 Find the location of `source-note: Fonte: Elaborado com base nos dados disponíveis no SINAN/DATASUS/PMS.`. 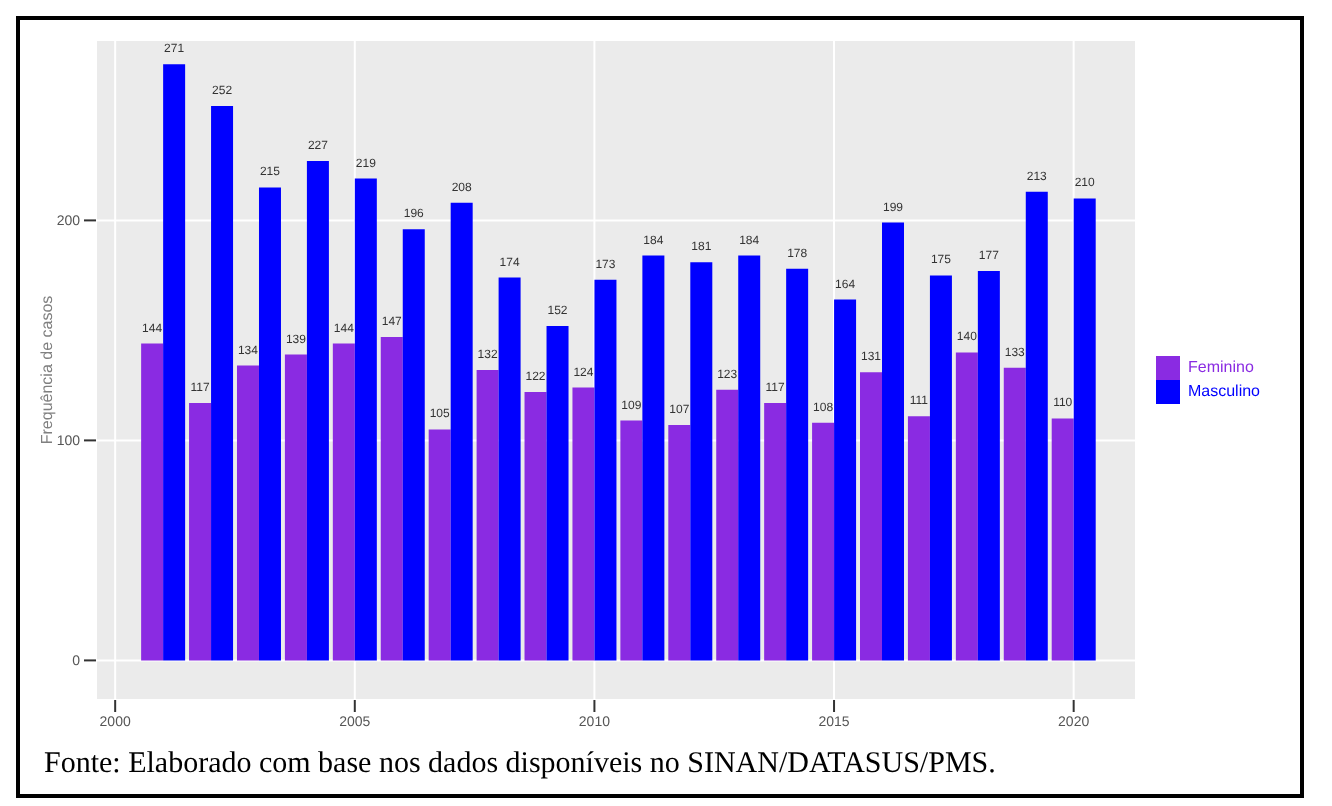

source-note: Fonte: Elaborado com base nos dados disponíveis no SINAN/DATASUS/PMS. is located at coordinates (520, 765).